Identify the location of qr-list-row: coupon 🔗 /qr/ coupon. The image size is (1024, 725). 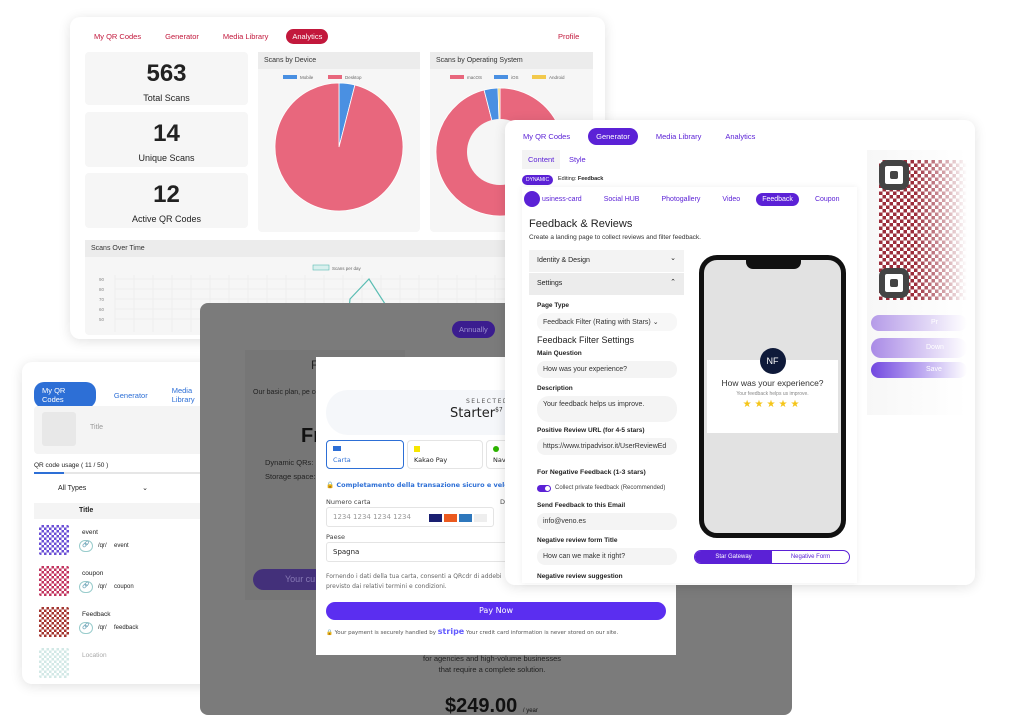
(128, 585).